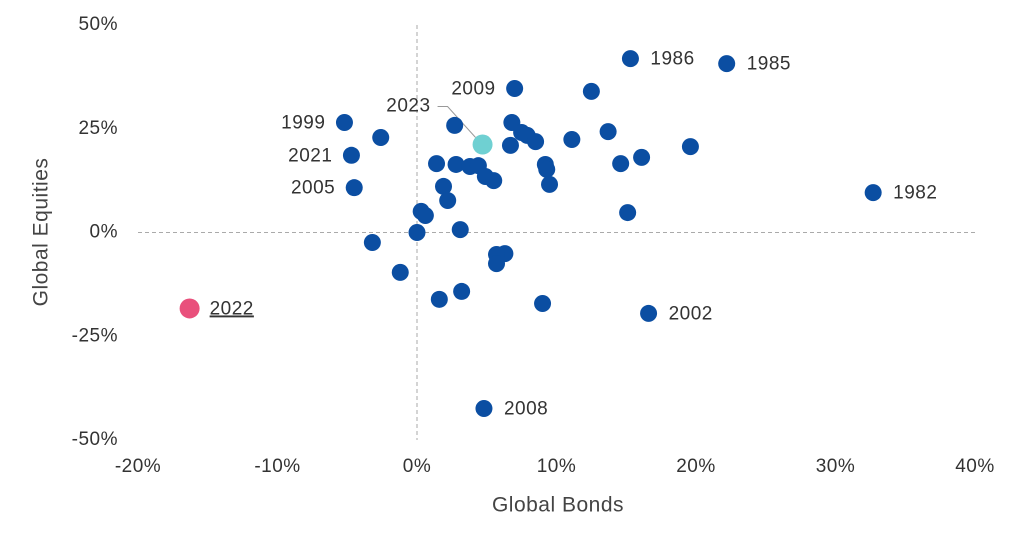 This screenshot has width=1024, height=544. I want to click on leader-line, so click(456, 122).